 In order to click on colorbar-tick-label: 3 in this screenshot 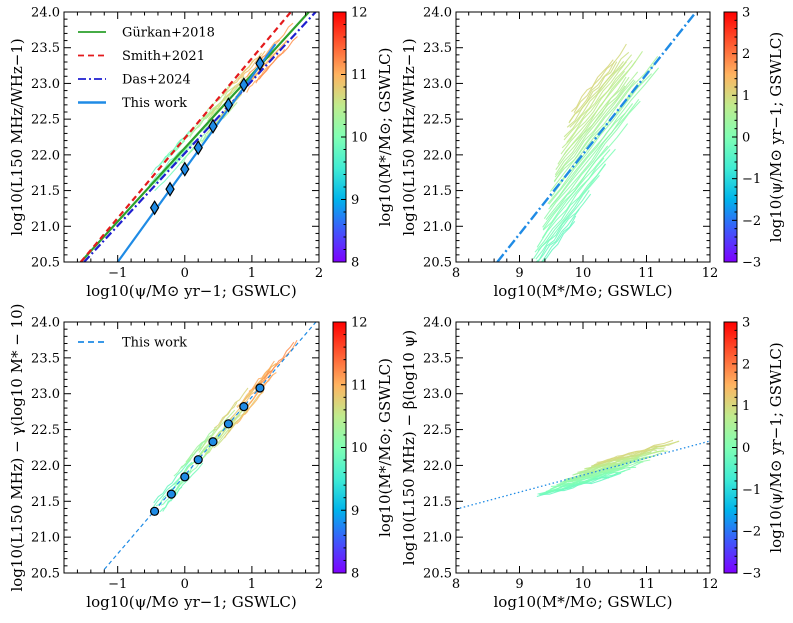, I will do `click(746, 13)`.